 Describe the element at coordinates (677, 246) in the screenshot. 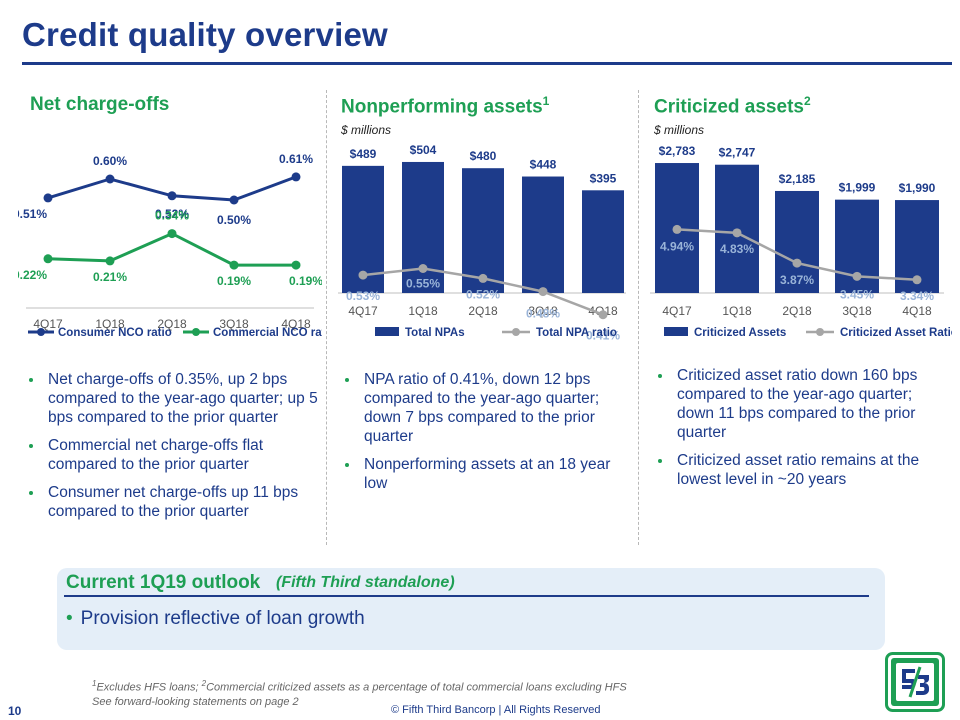

I see `ratio-value-label: 4.94%` at that location.